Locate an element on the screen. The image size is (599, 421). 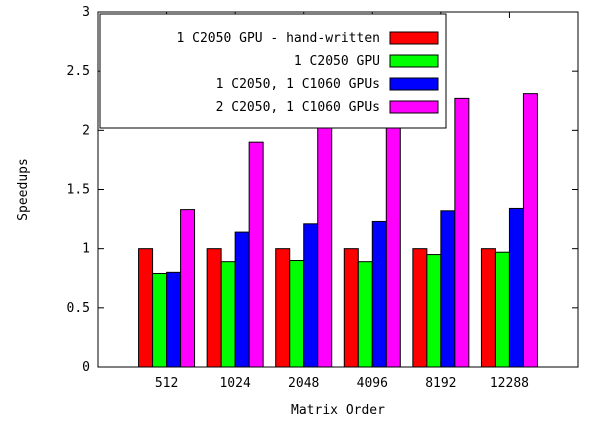
y-tick-label: 2.5 is located at coordinates (78, 71).